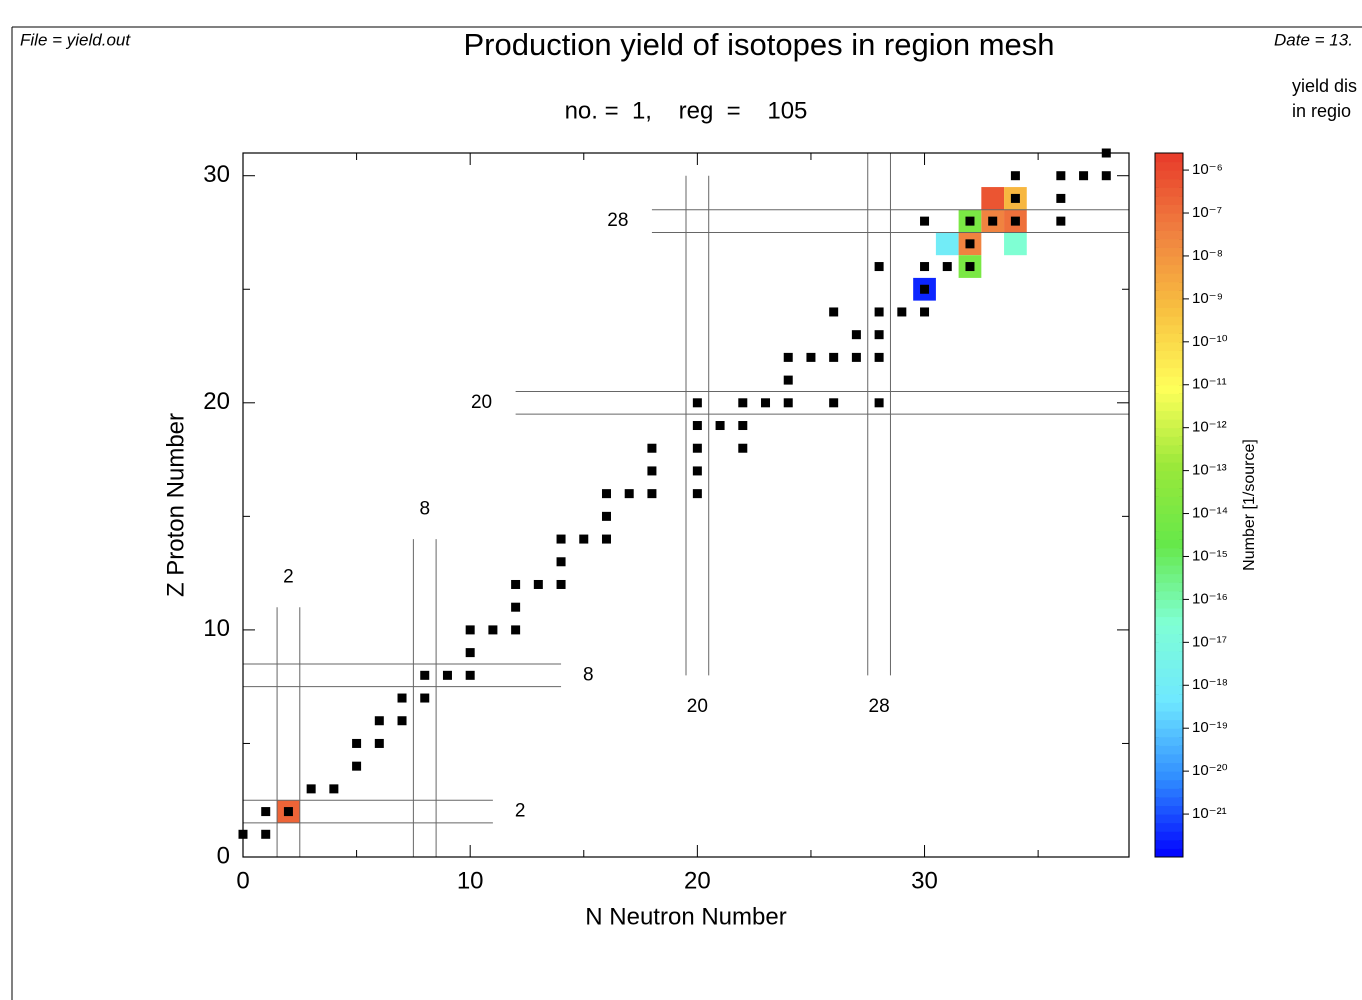  Describe the element at coordinates (216, 401) in the screenshot. I see `y-tick-label: 20` at that location.